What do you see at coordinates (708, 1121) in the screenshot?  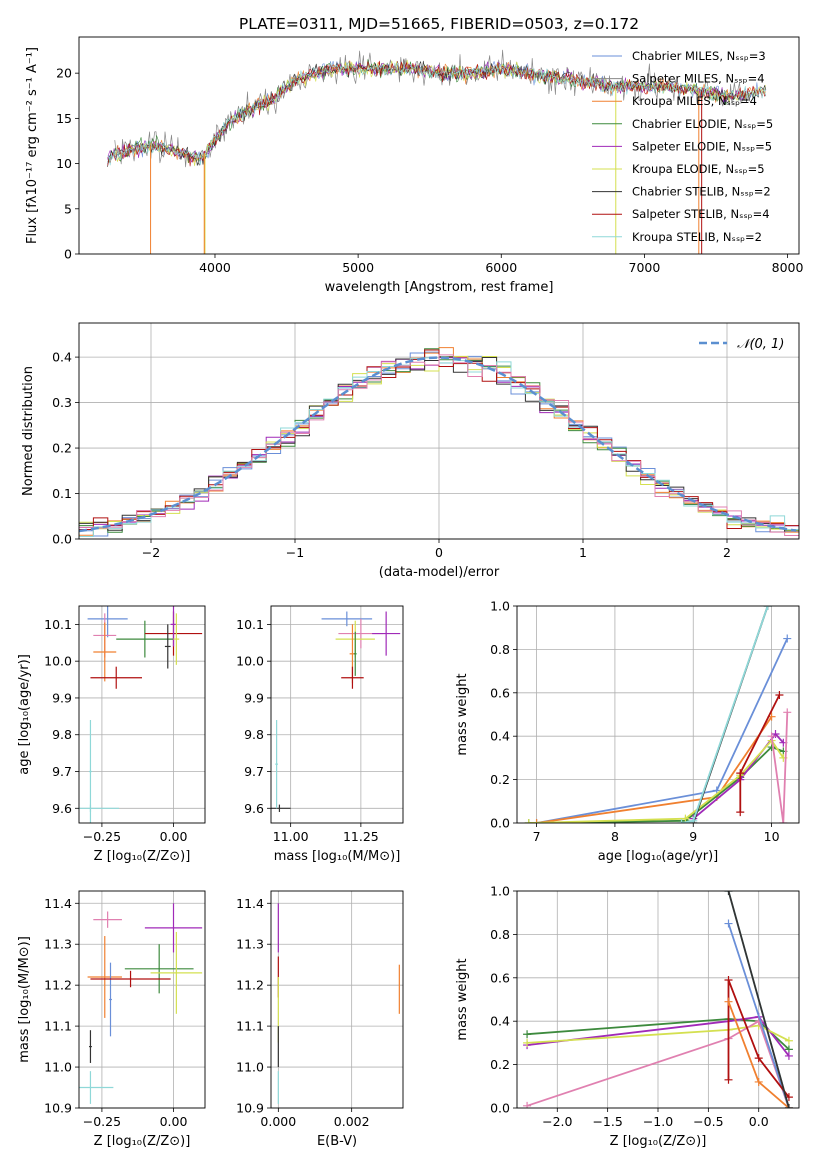 I see `weight-vs-Z-xtick-label: −0.5` at bounding box center [708, 1121].